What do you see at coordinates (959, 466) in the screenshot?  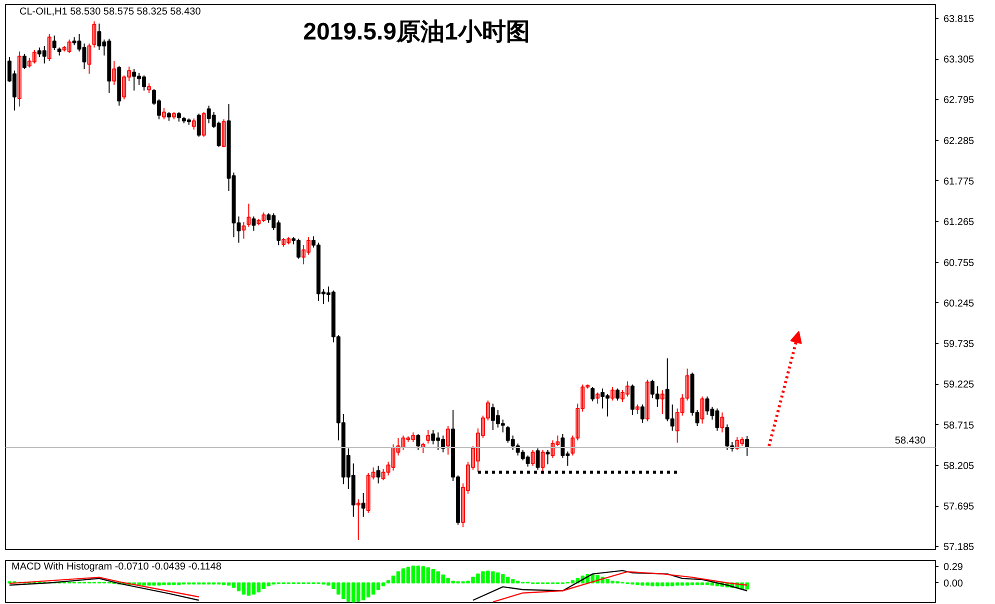 I see `y-tick-label: 58.205` at bounding box center [959, 466].